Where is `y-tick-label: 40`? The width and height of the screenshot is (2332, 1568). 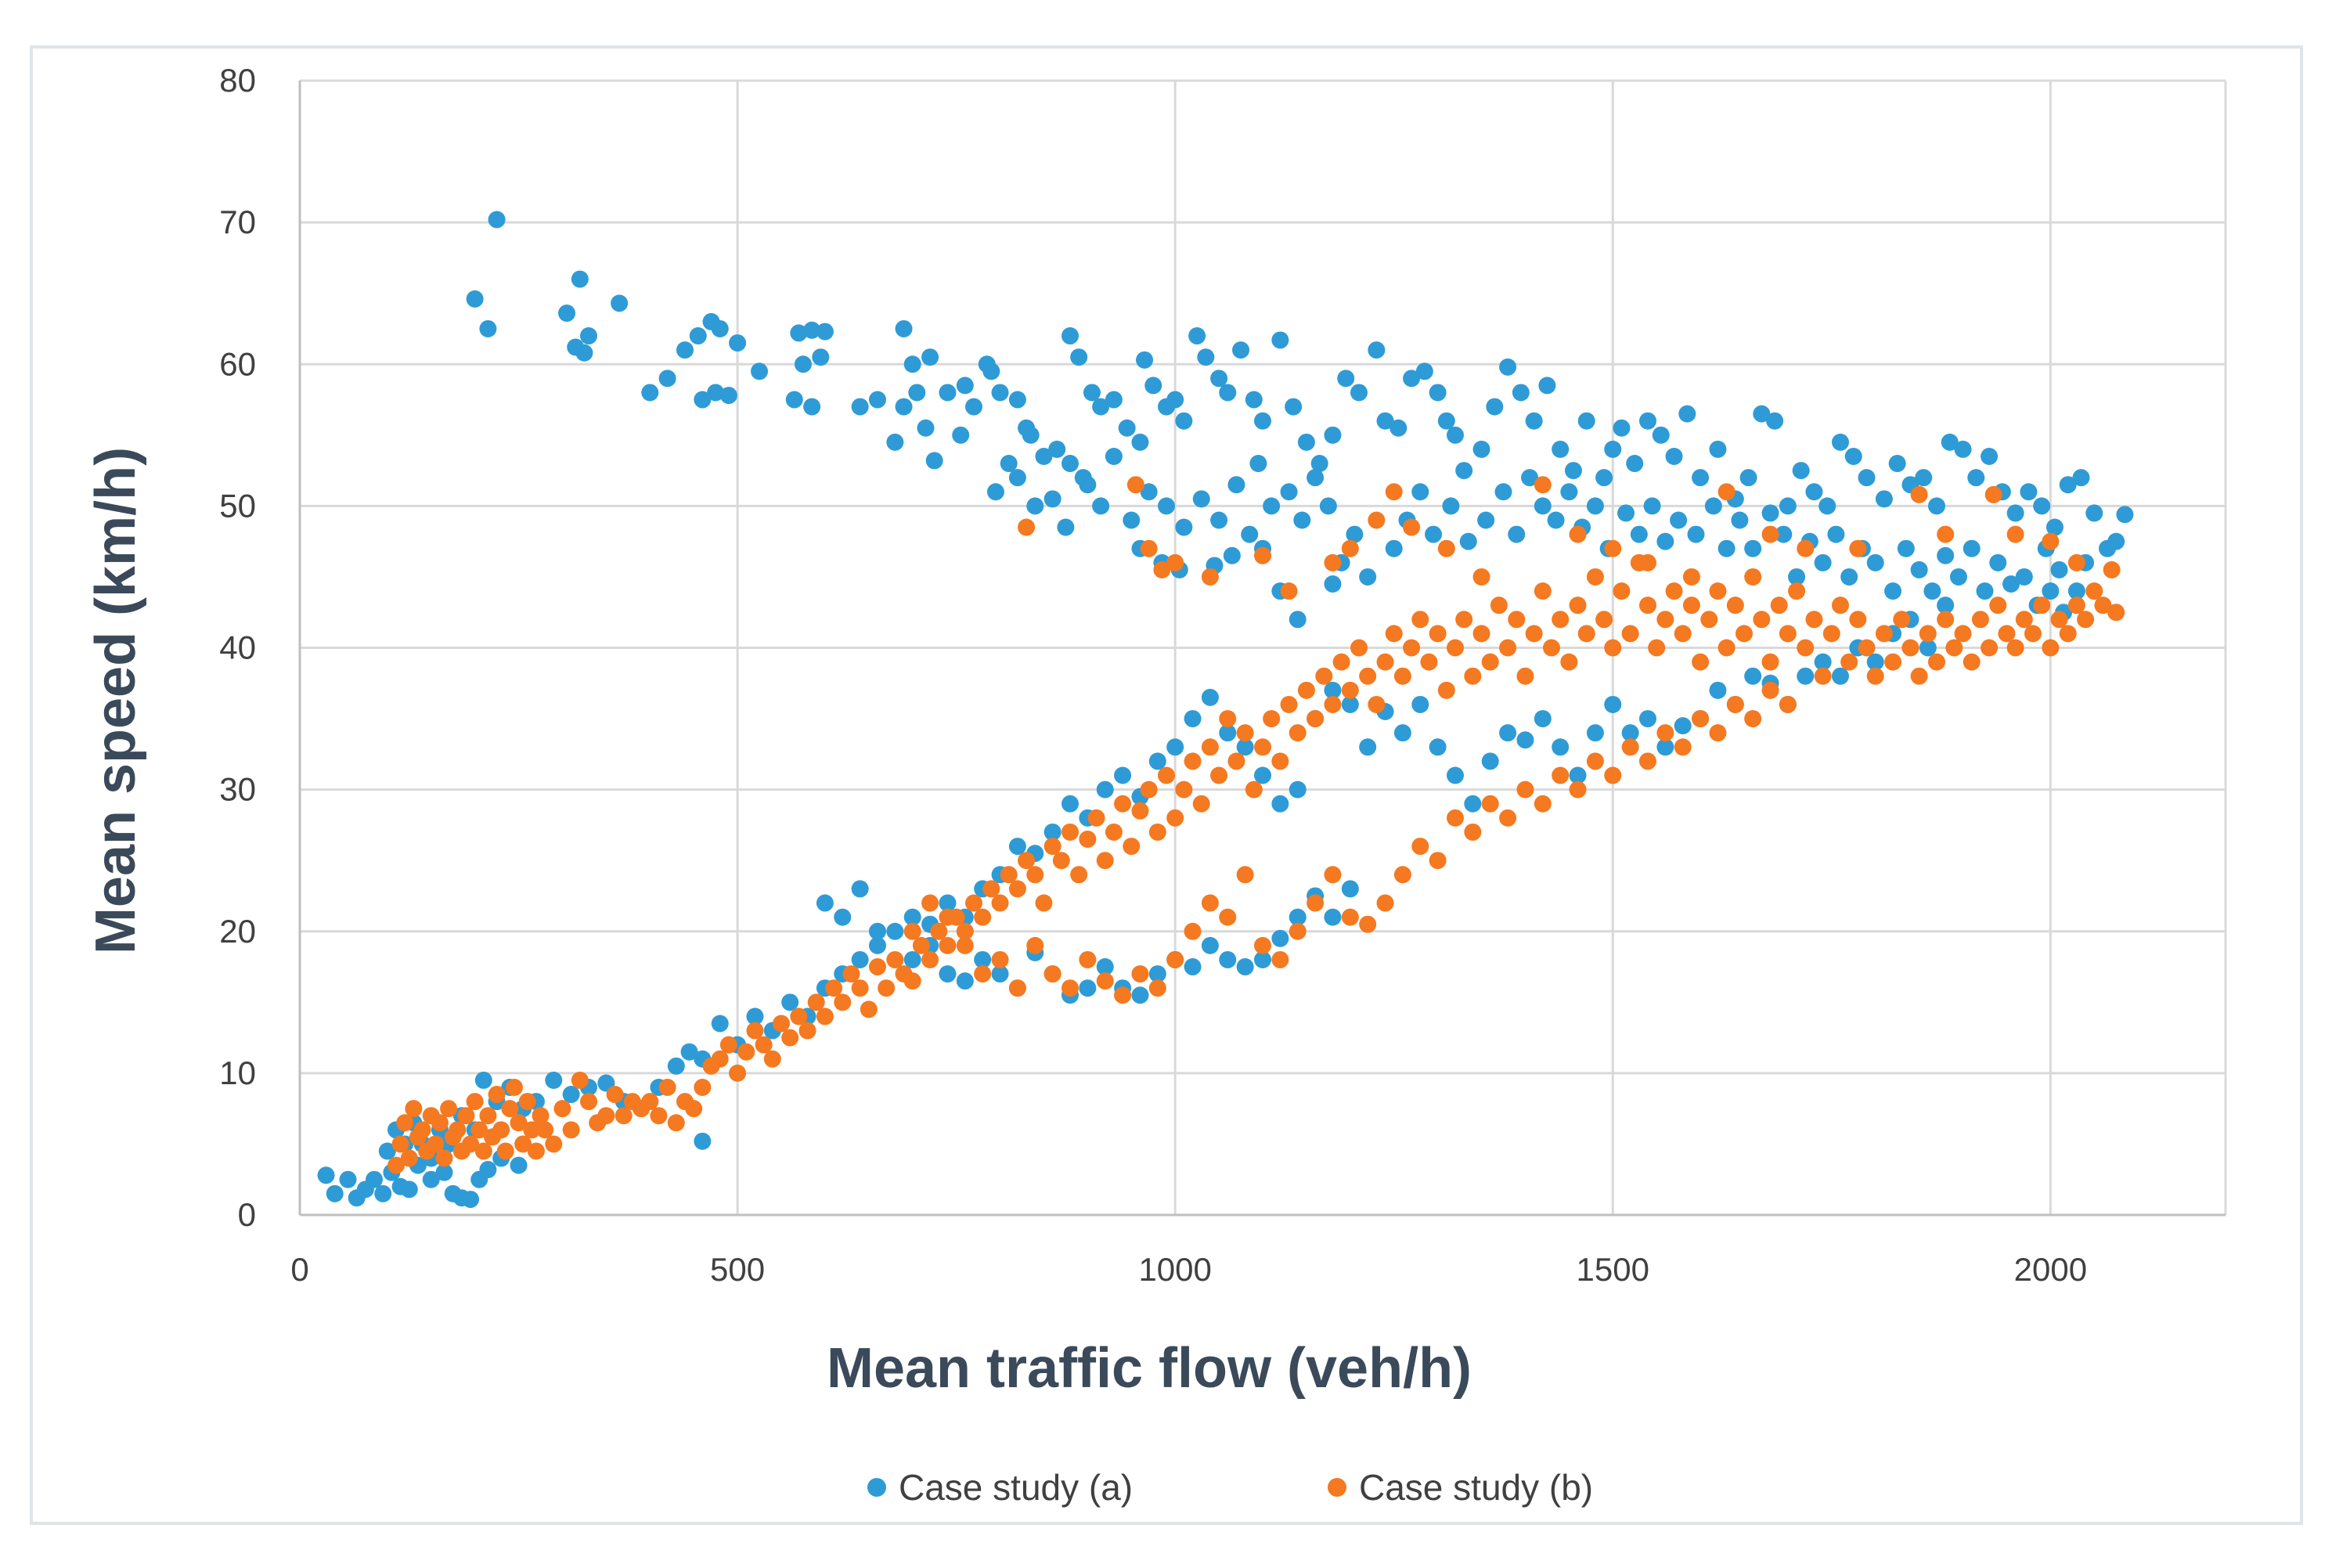 y-tick-label: 40 is located at coordinates (238, 647).